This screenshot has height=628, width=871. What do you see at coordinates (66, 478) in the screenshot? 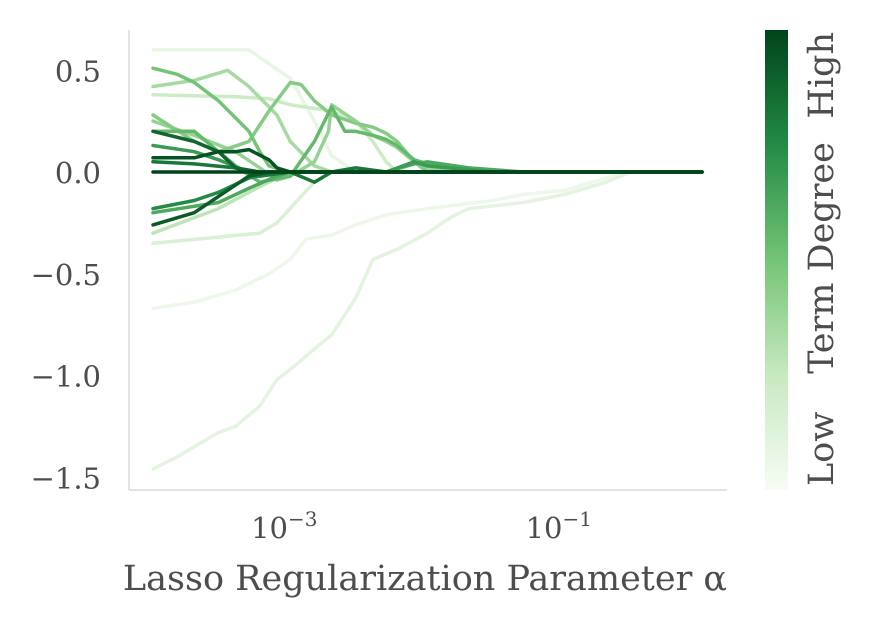
I see `y-tick-label-5: −1.5` at bounding box center [66, 478].